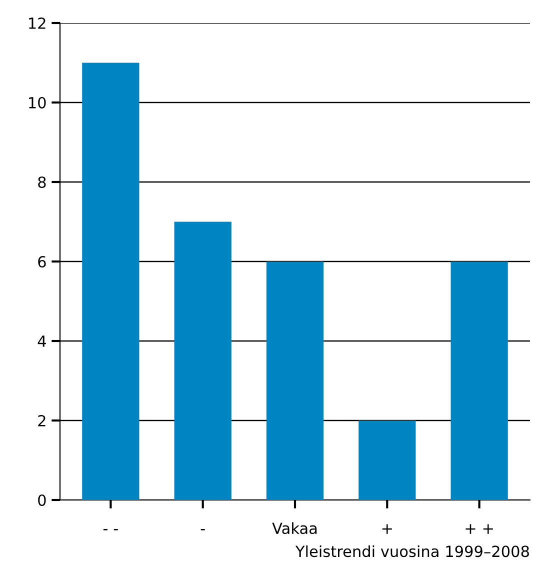  I want to click on x-tick-label: Vakaa, so click(294, 528).